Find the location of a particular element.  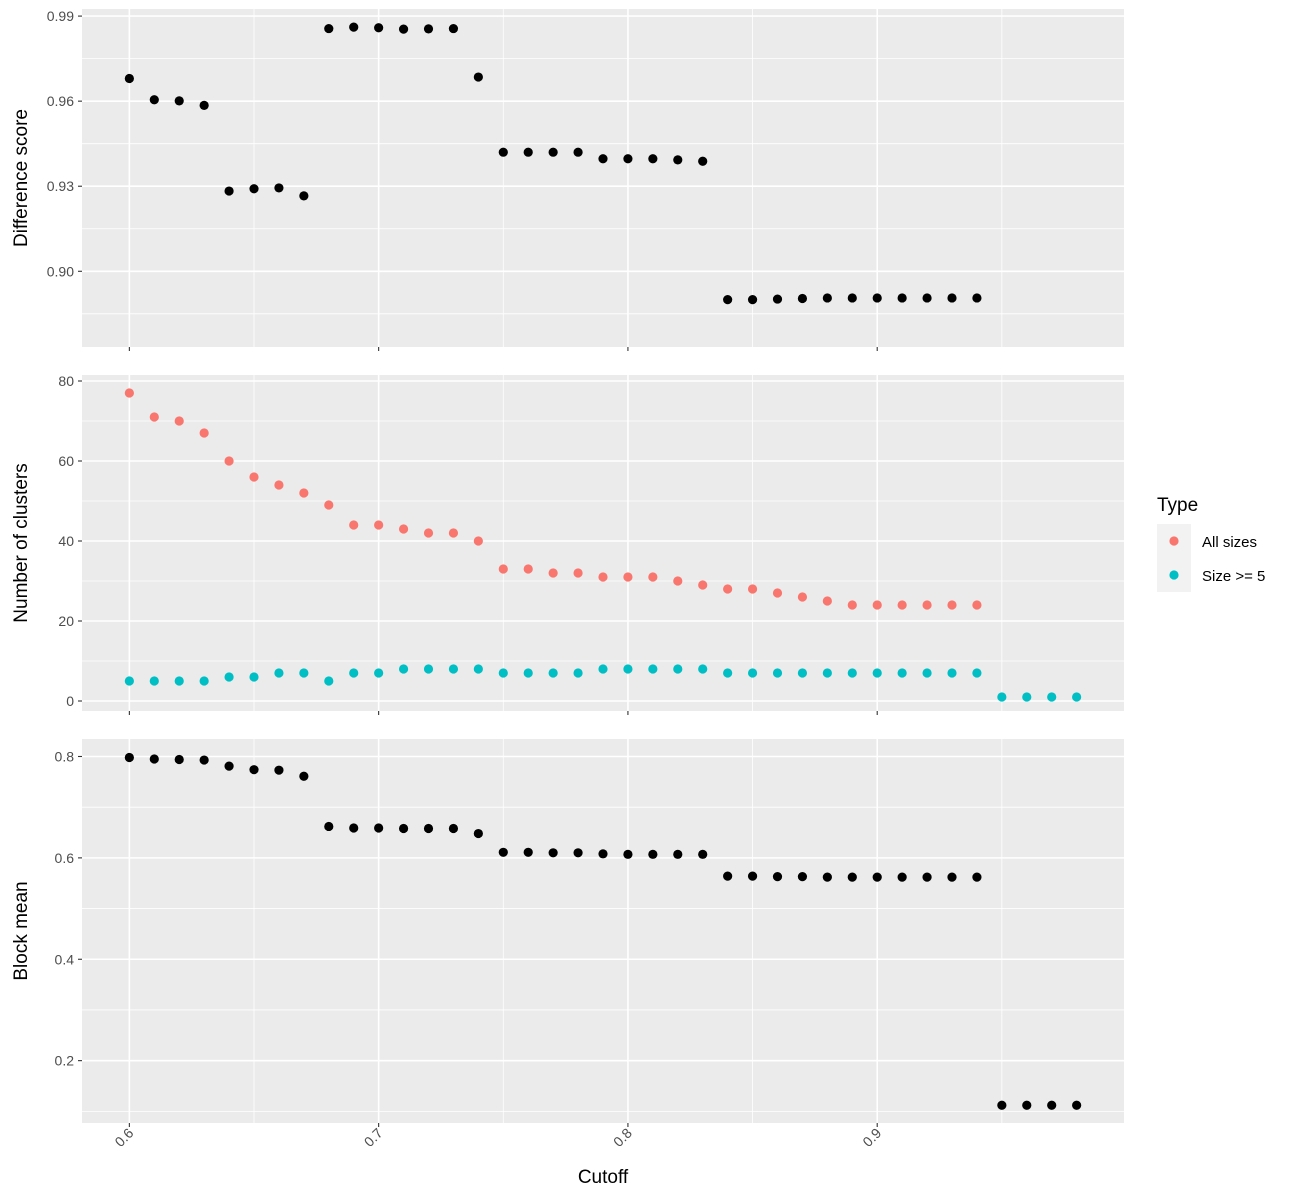

y-axis-title: Block mean is located at coordinates (21, 930).